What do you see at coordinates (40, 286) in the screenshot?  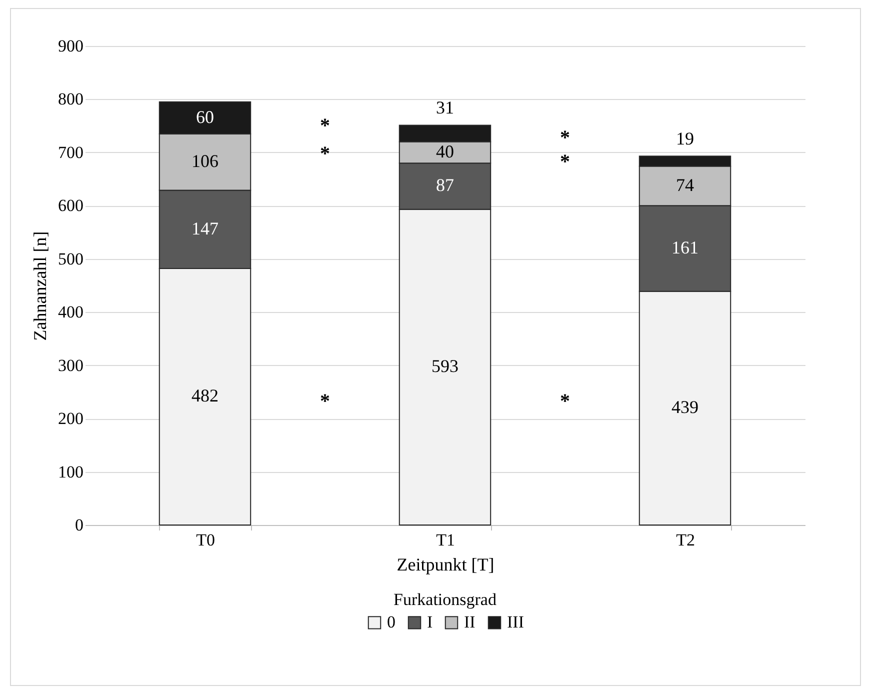 I see `y-axis-title: Zahnanzahl [n]` at bounding box center [40, 286].